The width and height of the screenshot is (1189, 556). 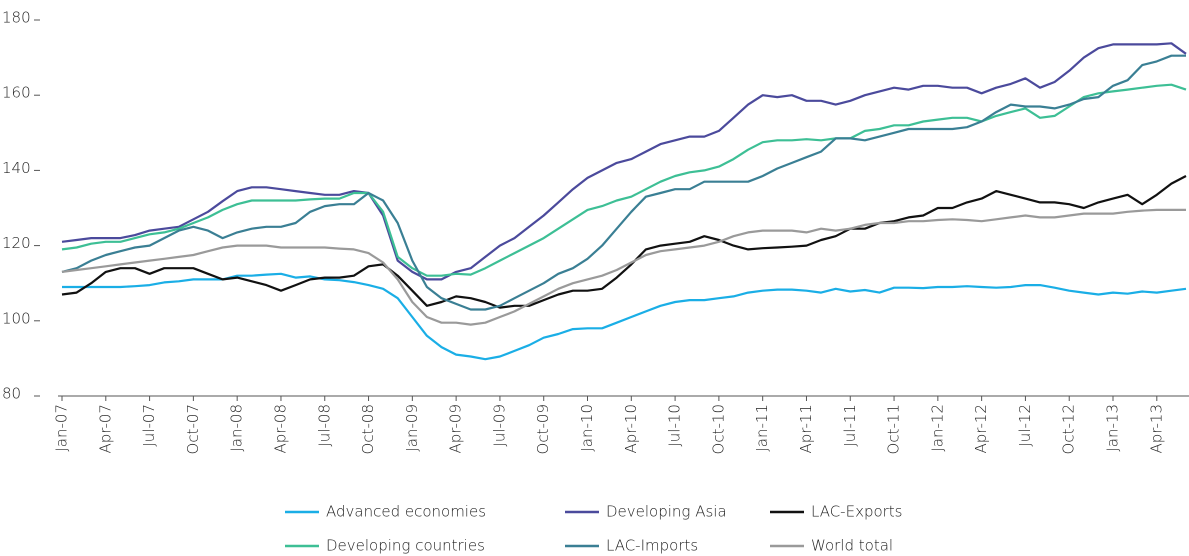 What do you see at coordinates (499, 425) in the screenshot?
I see `x-tick-label: Jul-09` at bounding box center [499, 425].